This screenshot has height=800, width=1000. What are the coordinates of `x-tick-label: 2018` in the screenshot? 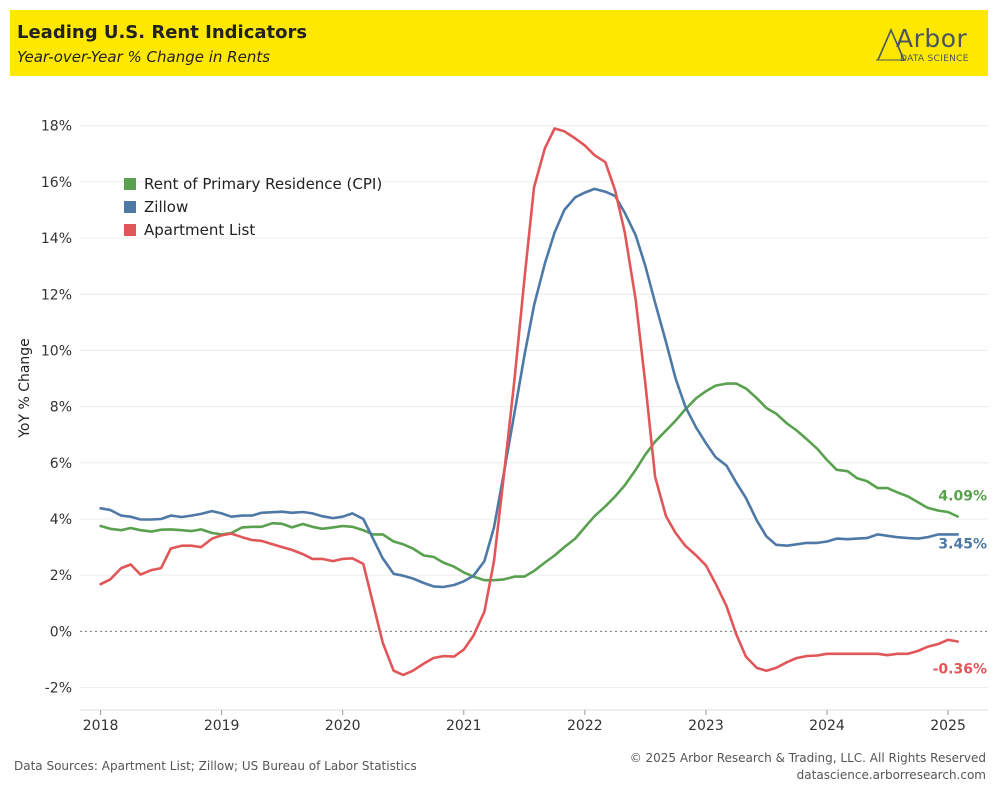 It's located at (101, 726).